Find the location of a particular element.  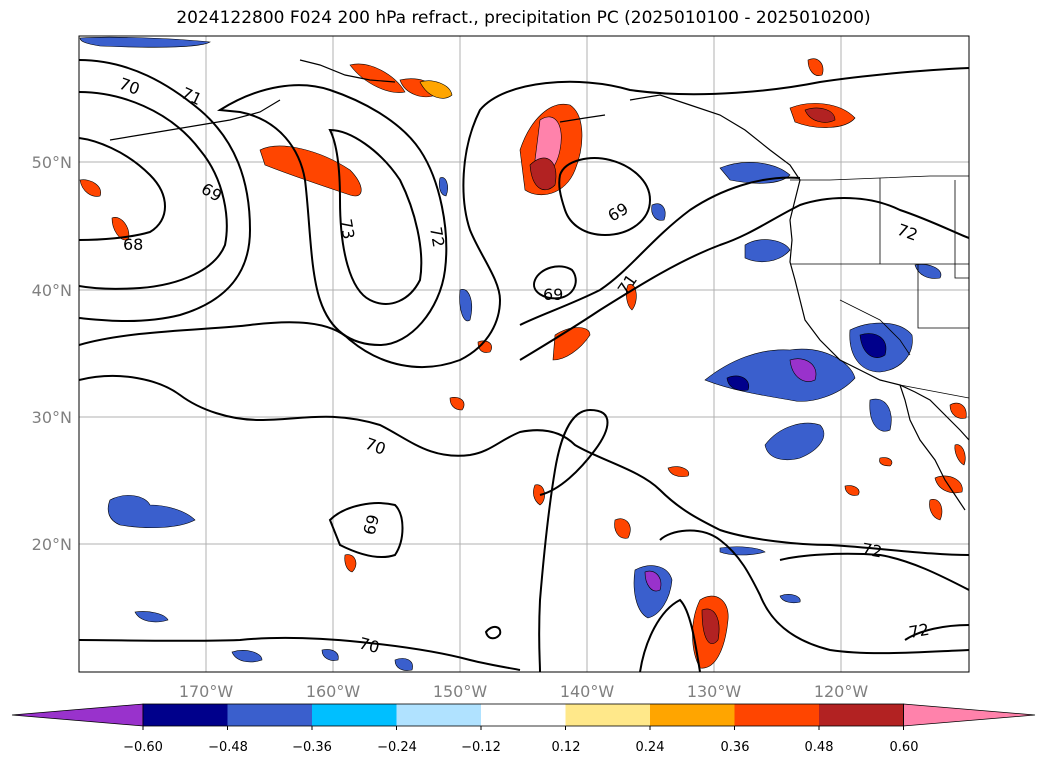

colorbar-label: 0.36 is located at coordinates (735, 747).